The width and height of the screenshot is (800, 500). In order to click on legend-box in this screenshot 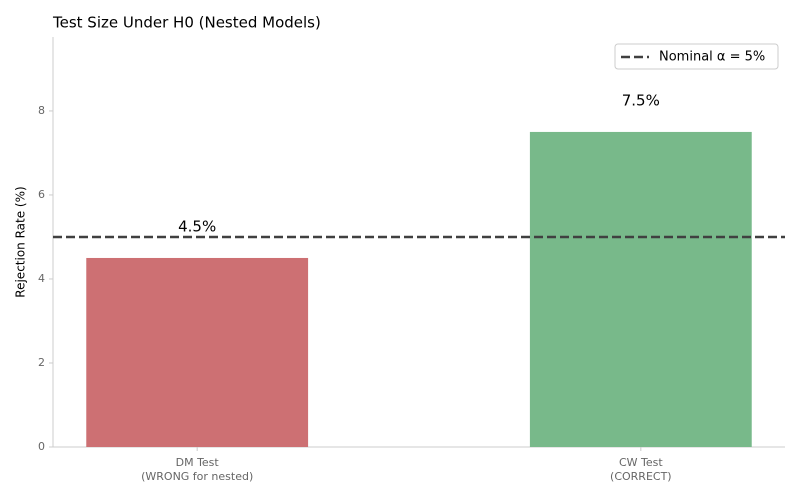, I will do `click(696, 56)`.